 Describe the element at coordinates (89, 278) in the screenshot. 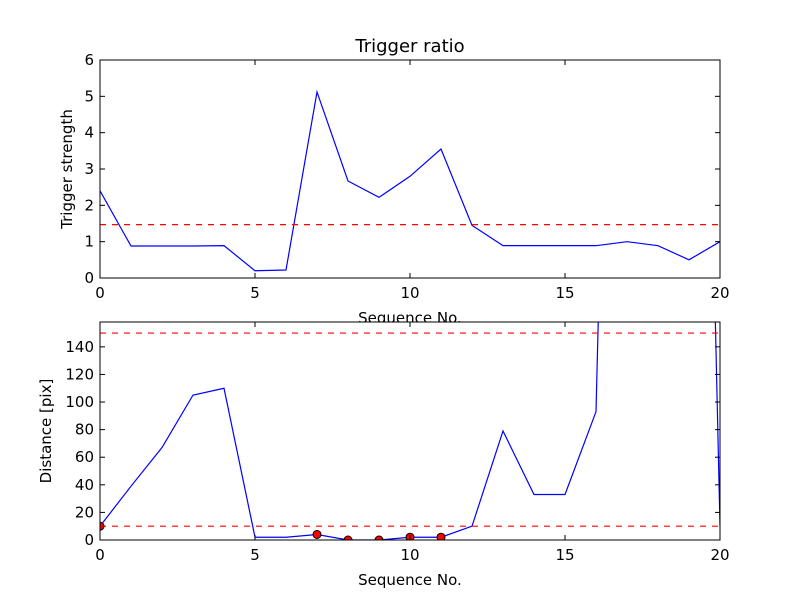

I see `chart-0-y-tick-label: 0` at that location.